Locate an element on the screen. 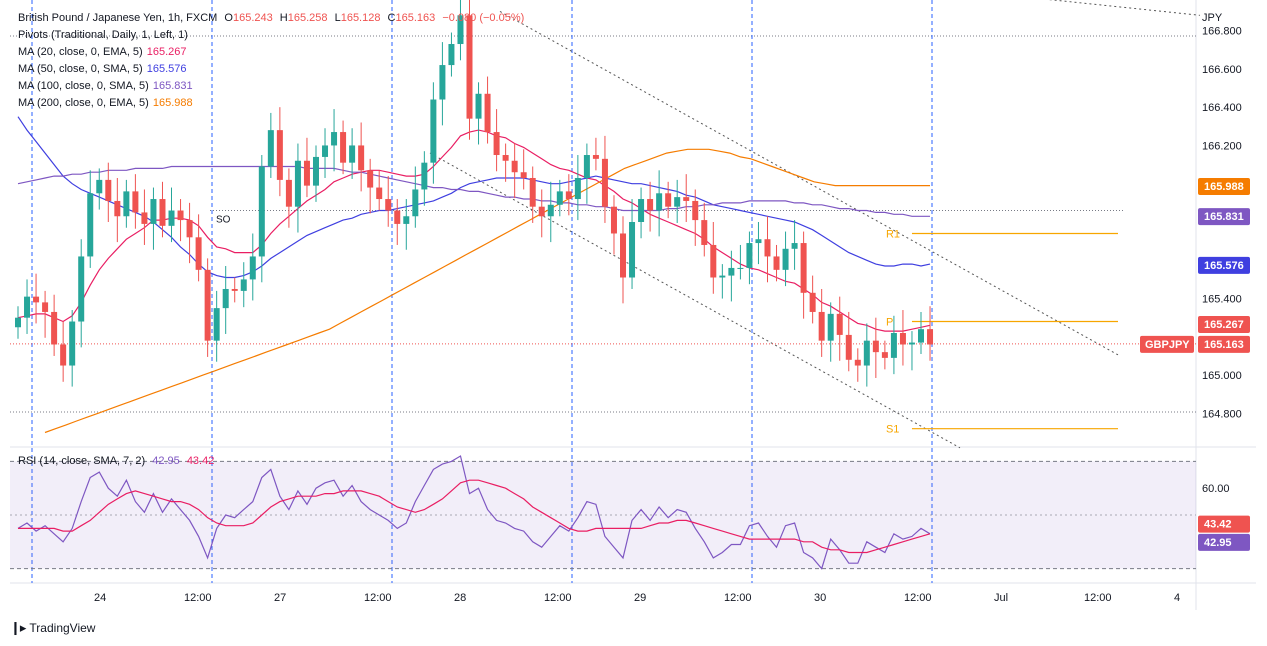 The width and height of the screenshot is (1267, 646). time-tick-label: Jul is located at coordinates (1001, 598).